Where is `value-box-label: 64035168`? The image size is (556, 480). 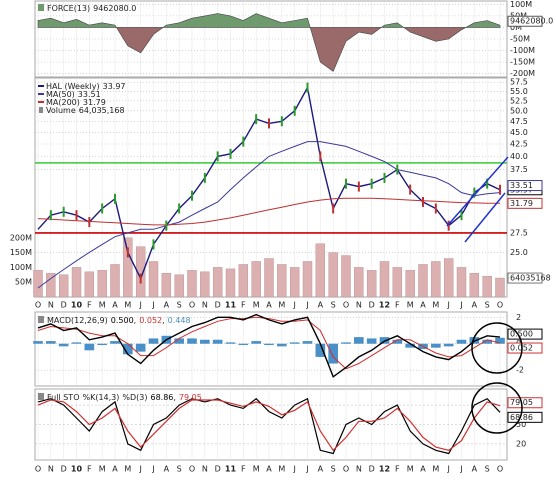 value-box-label: 64035168 is located at coordinates (530, 278).